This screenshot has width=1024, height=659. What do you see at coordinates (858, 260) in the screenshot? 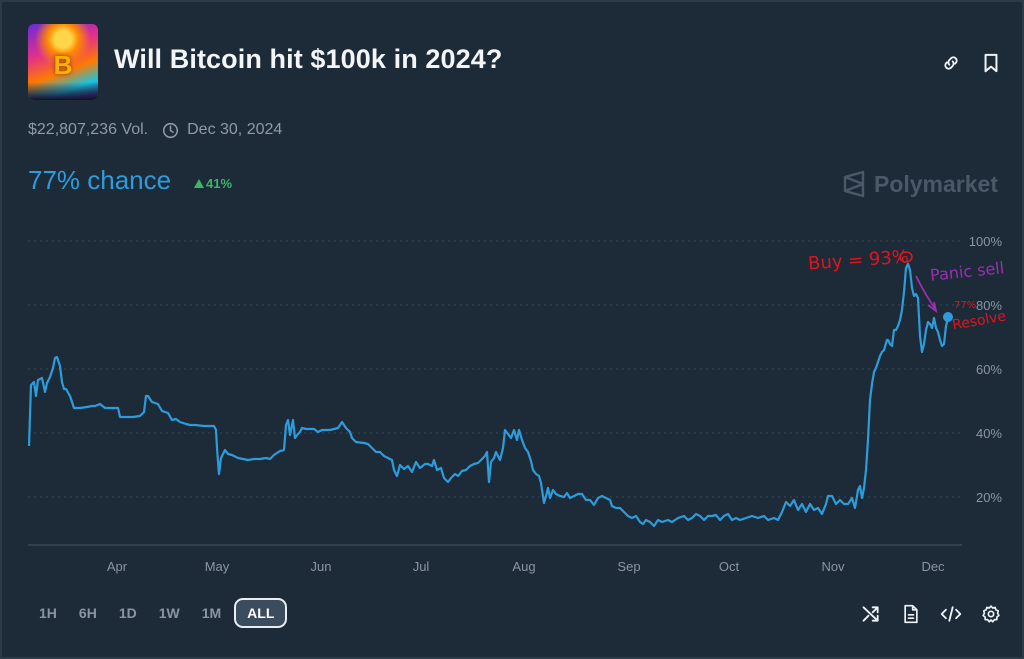
I see `buy-annotation-text: Buy = 93%` at bounding box center [858, 260].